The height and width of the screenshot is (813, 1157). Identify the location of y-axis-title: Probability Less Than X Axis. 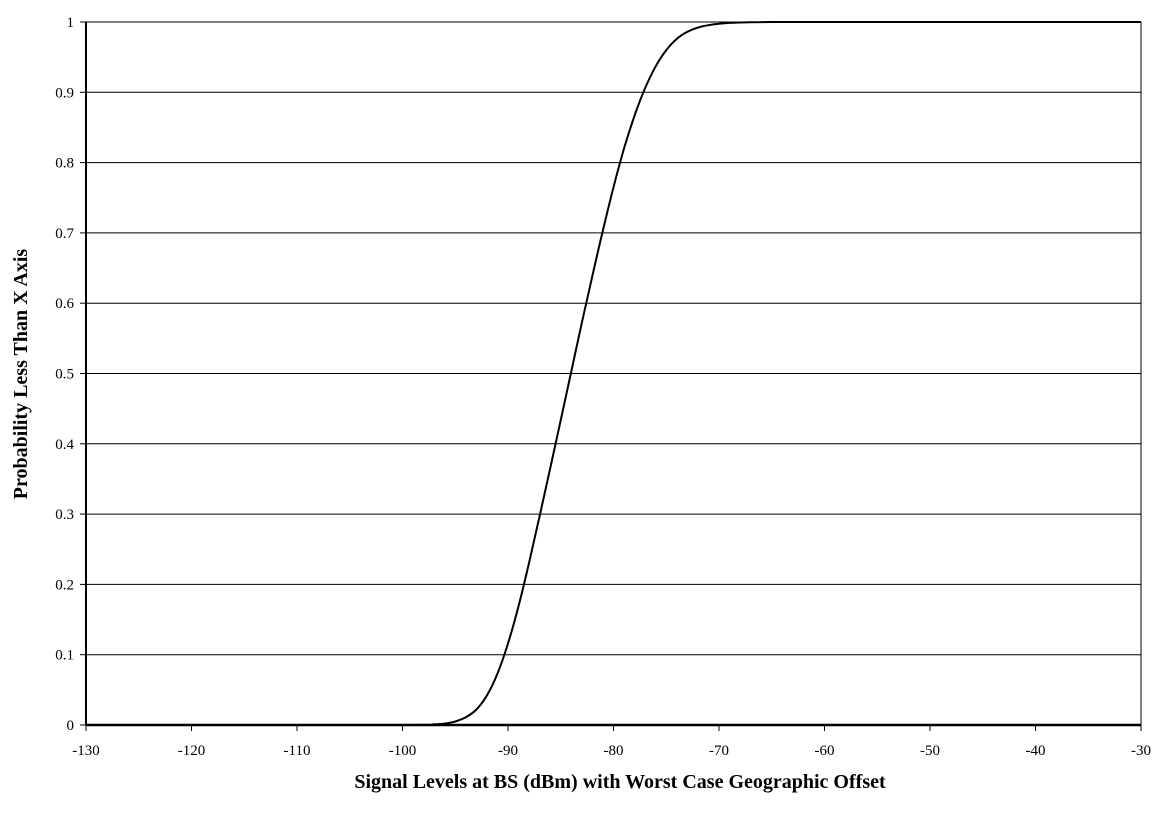
(21, 374).